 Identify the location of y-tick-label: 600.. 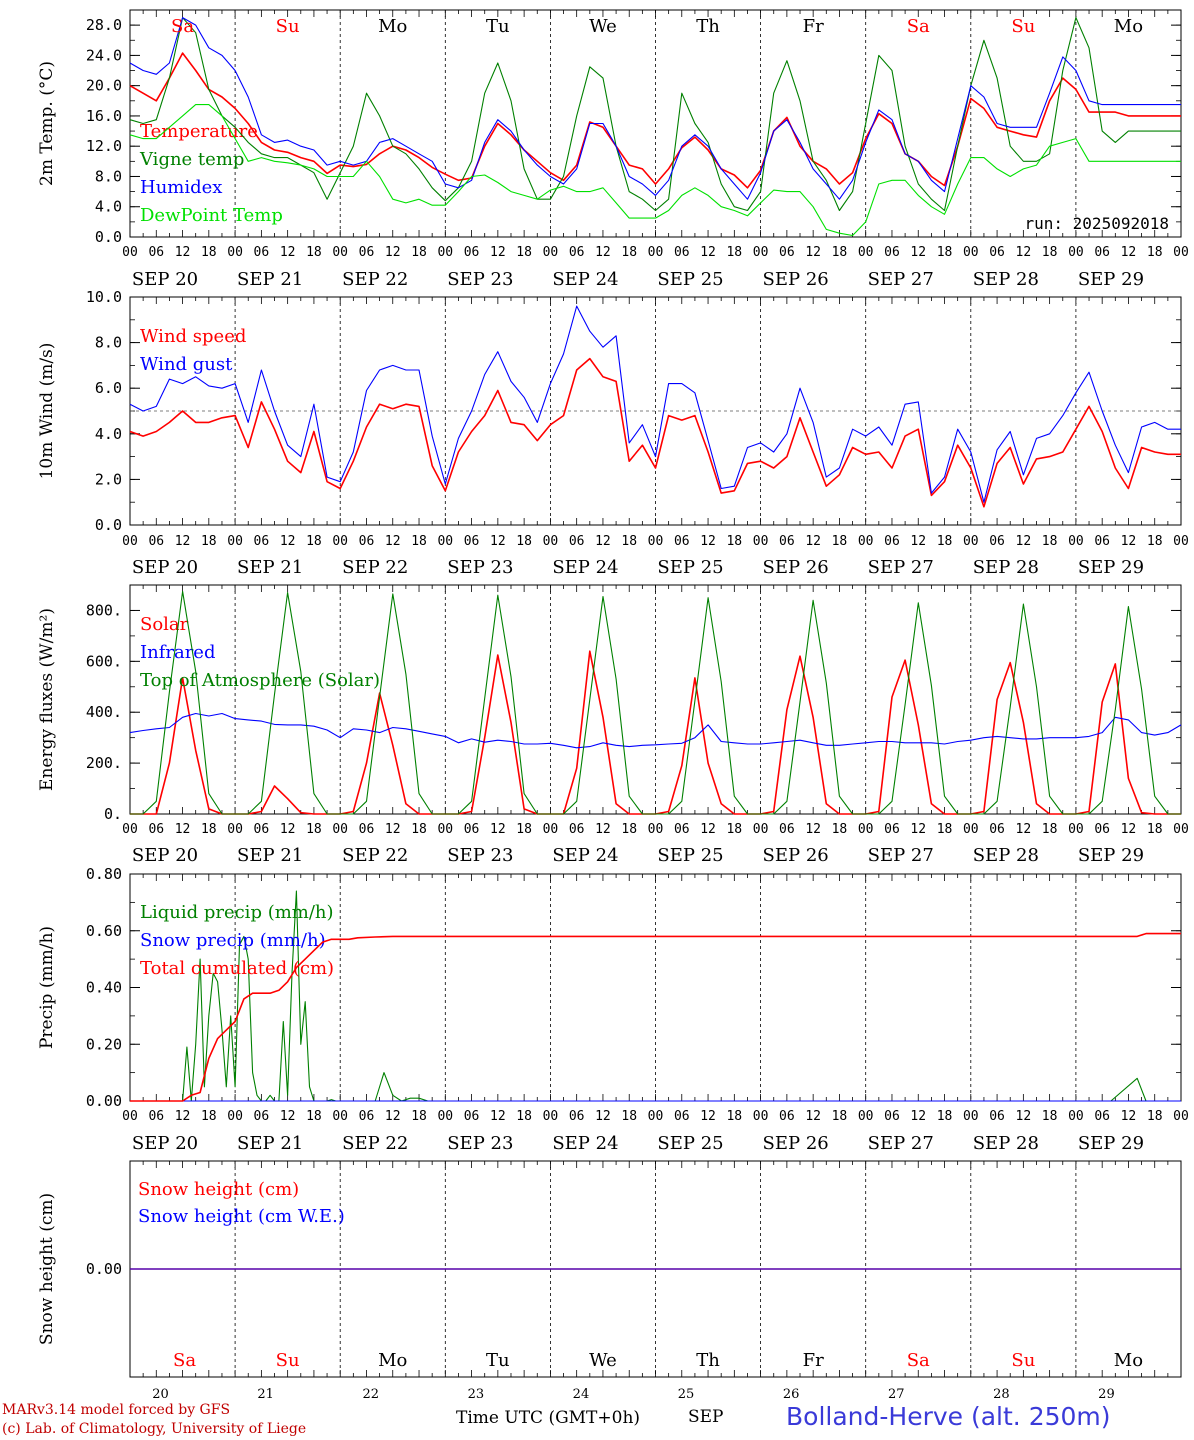
(104, 661).